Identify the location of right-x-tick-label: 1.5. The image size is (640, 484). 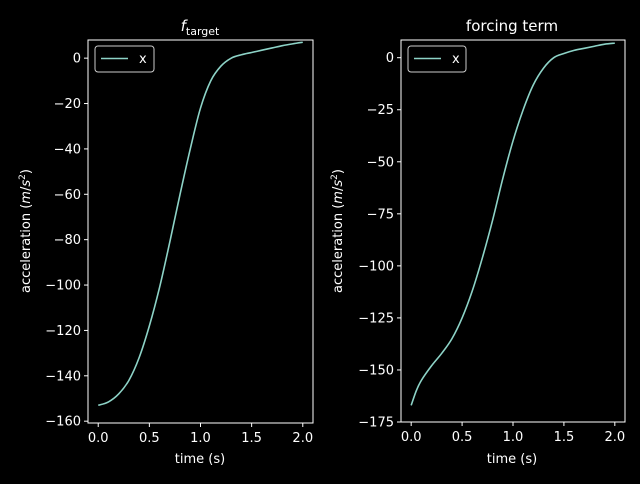
(564, 437).